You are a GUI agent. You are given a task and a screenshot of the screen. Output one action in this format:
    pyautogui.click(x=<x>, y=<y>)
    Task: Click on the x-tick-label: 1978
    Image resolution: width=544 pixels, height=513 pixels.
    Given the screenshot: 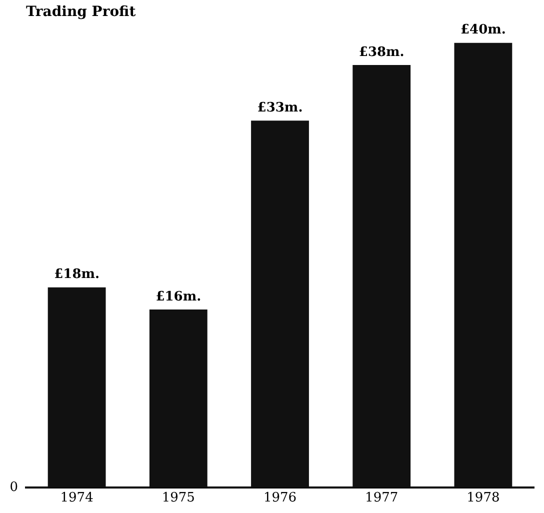 What is the action you would take?
    pyautogui.click(x=483, y=498)
    